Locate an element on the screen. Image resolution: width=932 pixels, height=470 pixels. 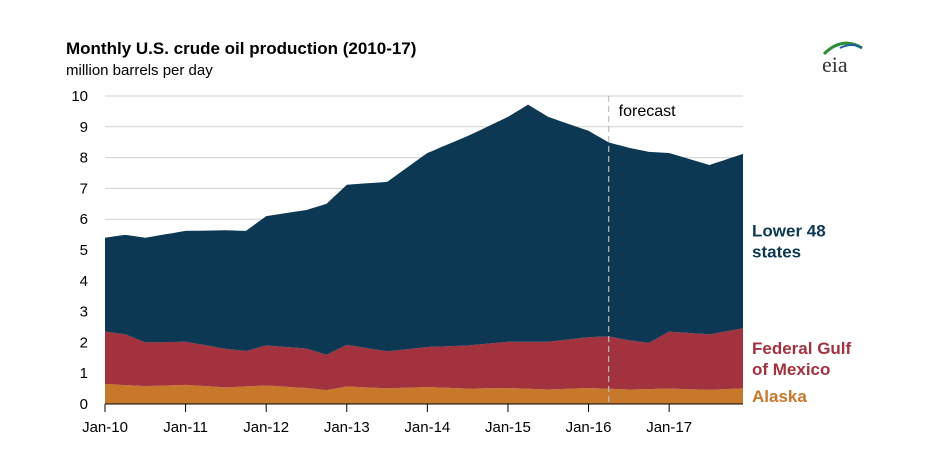
series-label-2-line-0: Lower 48 is located at coordinates (789, 231).